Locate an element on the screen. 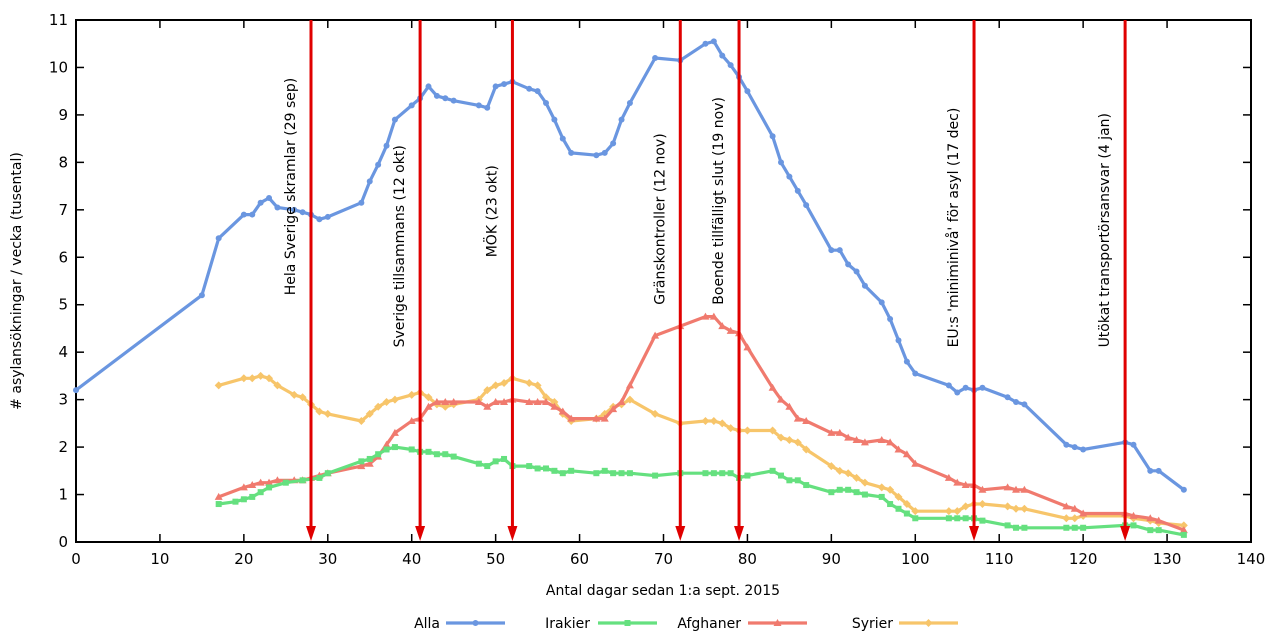 The height and width of the screenshot is (640, 1280). event-label: Sverige tillsammans (12 okt) is located at coordinates (400, 246).